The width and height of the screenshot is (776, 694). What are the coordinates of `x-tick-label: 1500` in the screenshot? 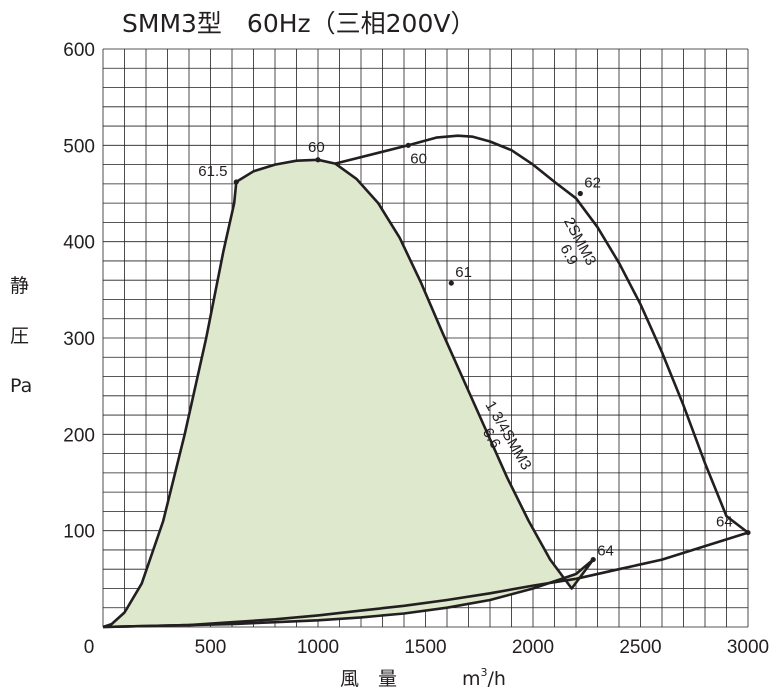 It's located at (425, 647).